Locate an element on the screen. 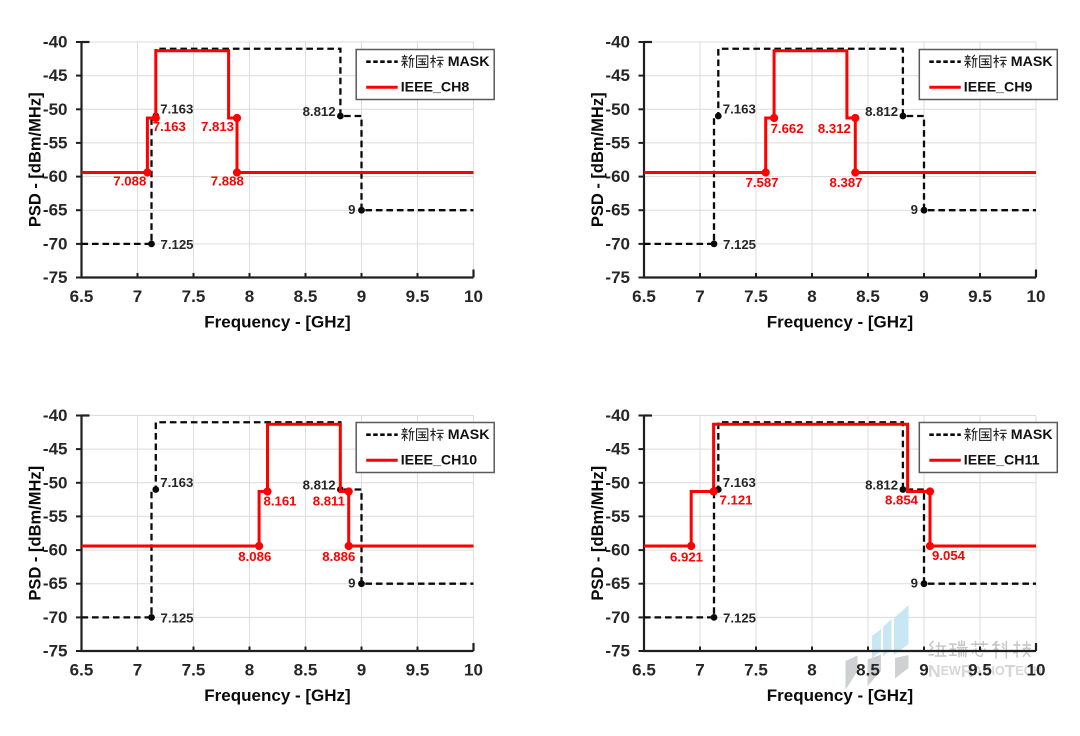 The height and width of the screenshot is (736, 1080). svg-text: 7.813 is located at coordinates (217, 126).